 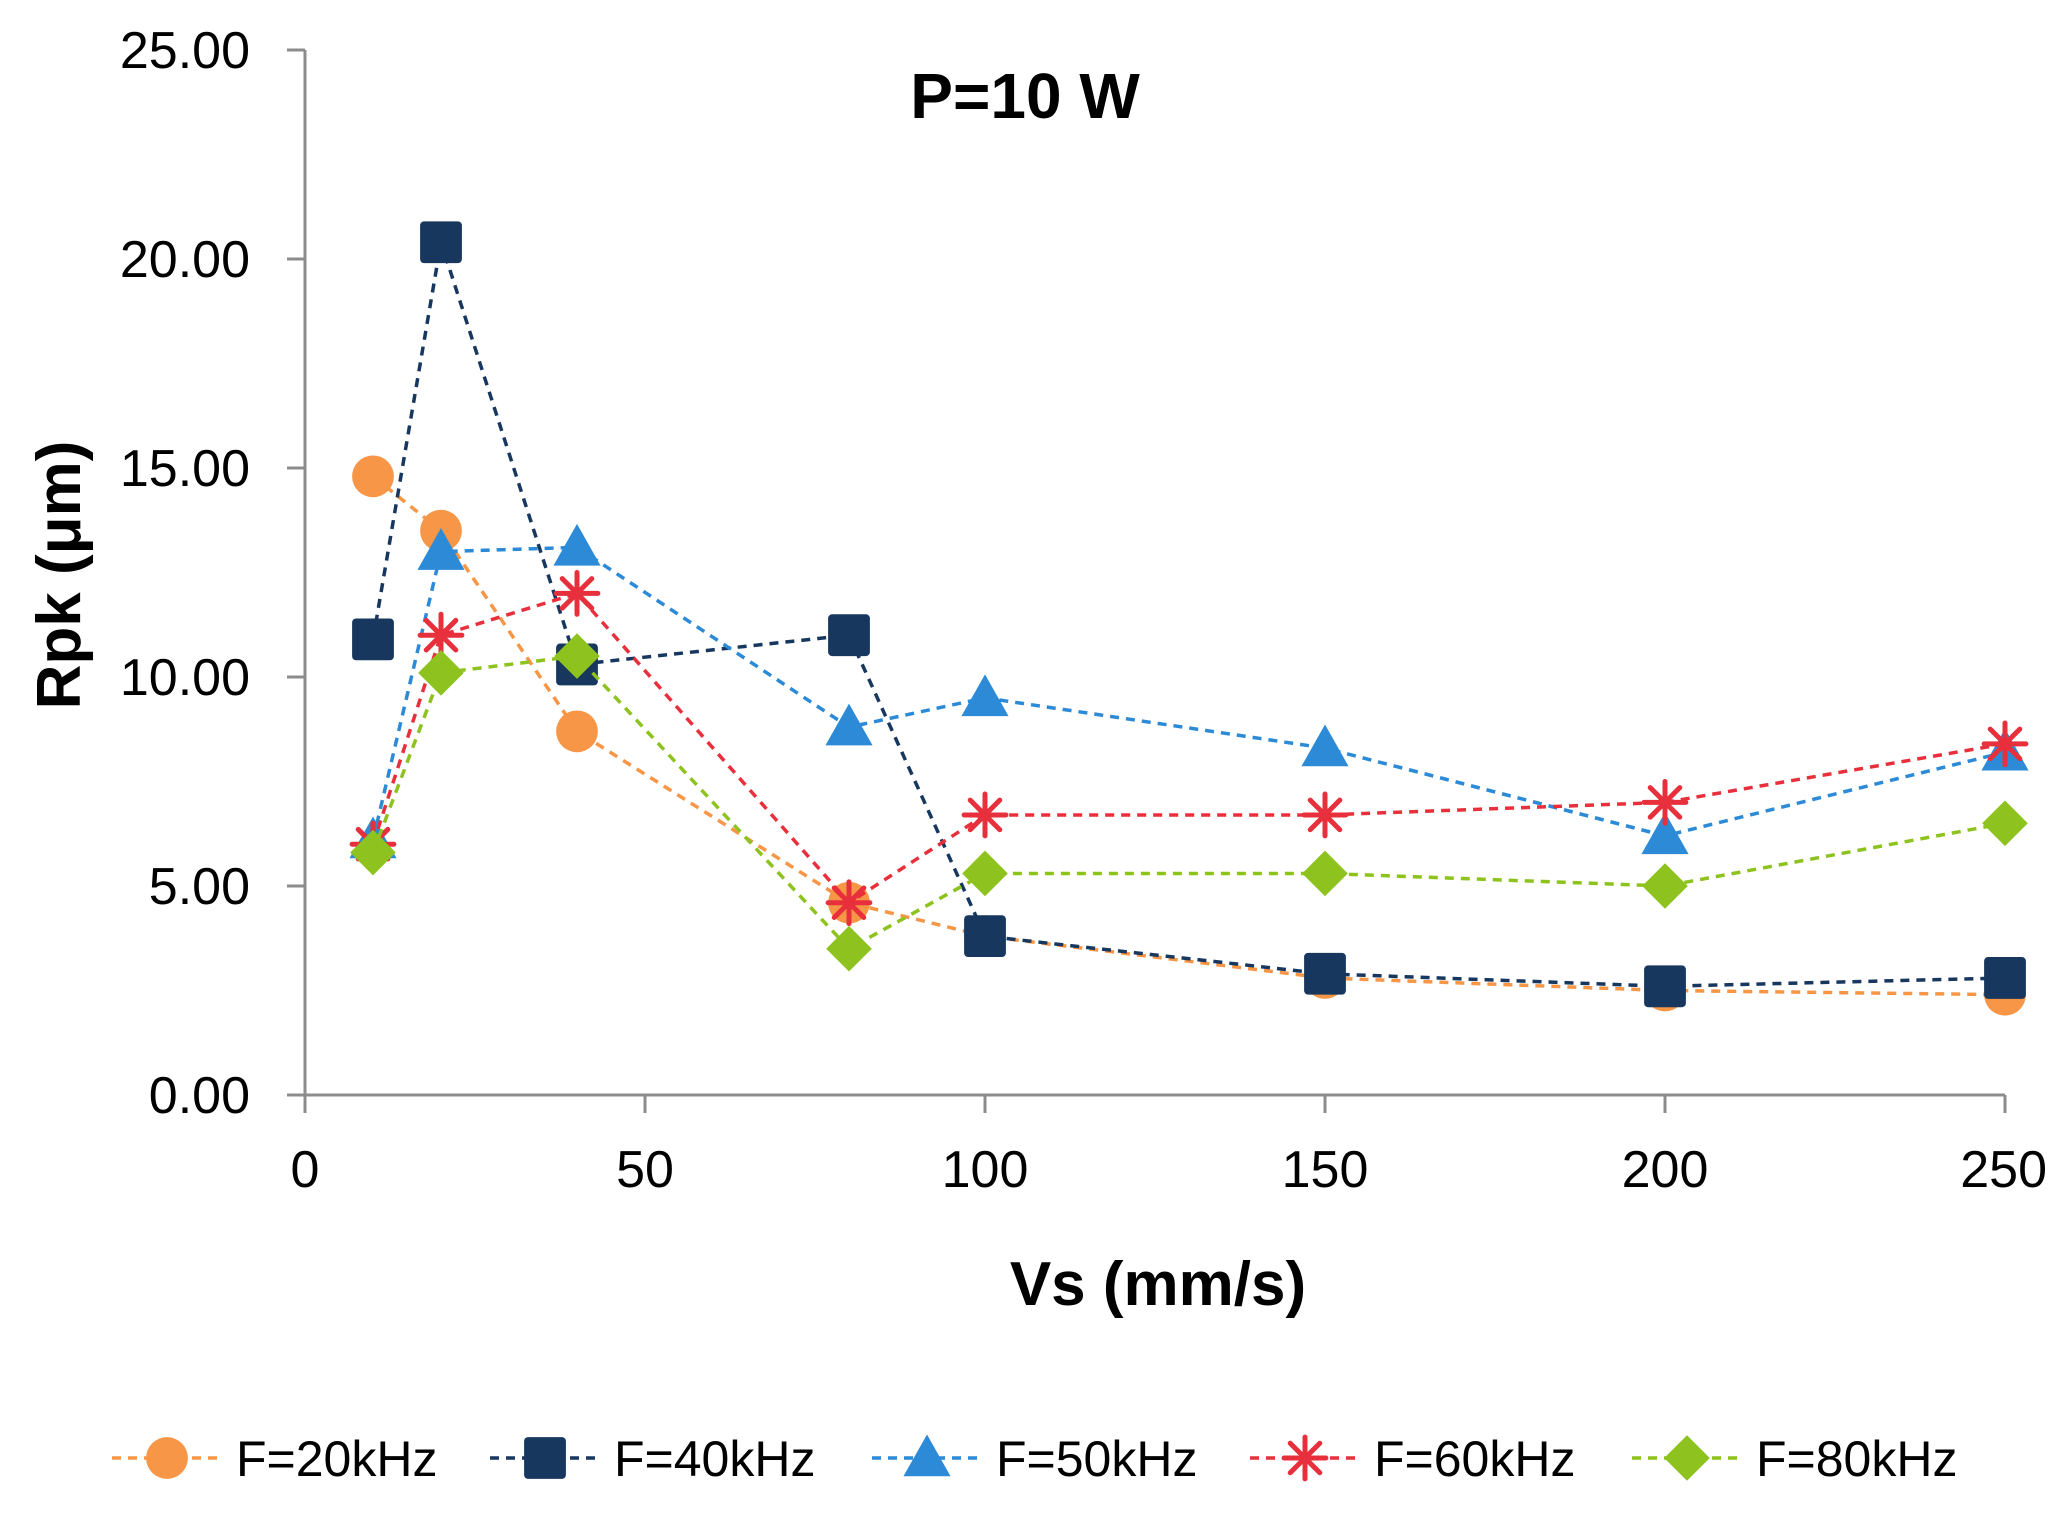 I want to click on legend-item: F=20kHz, so click(x=274, y=1459).